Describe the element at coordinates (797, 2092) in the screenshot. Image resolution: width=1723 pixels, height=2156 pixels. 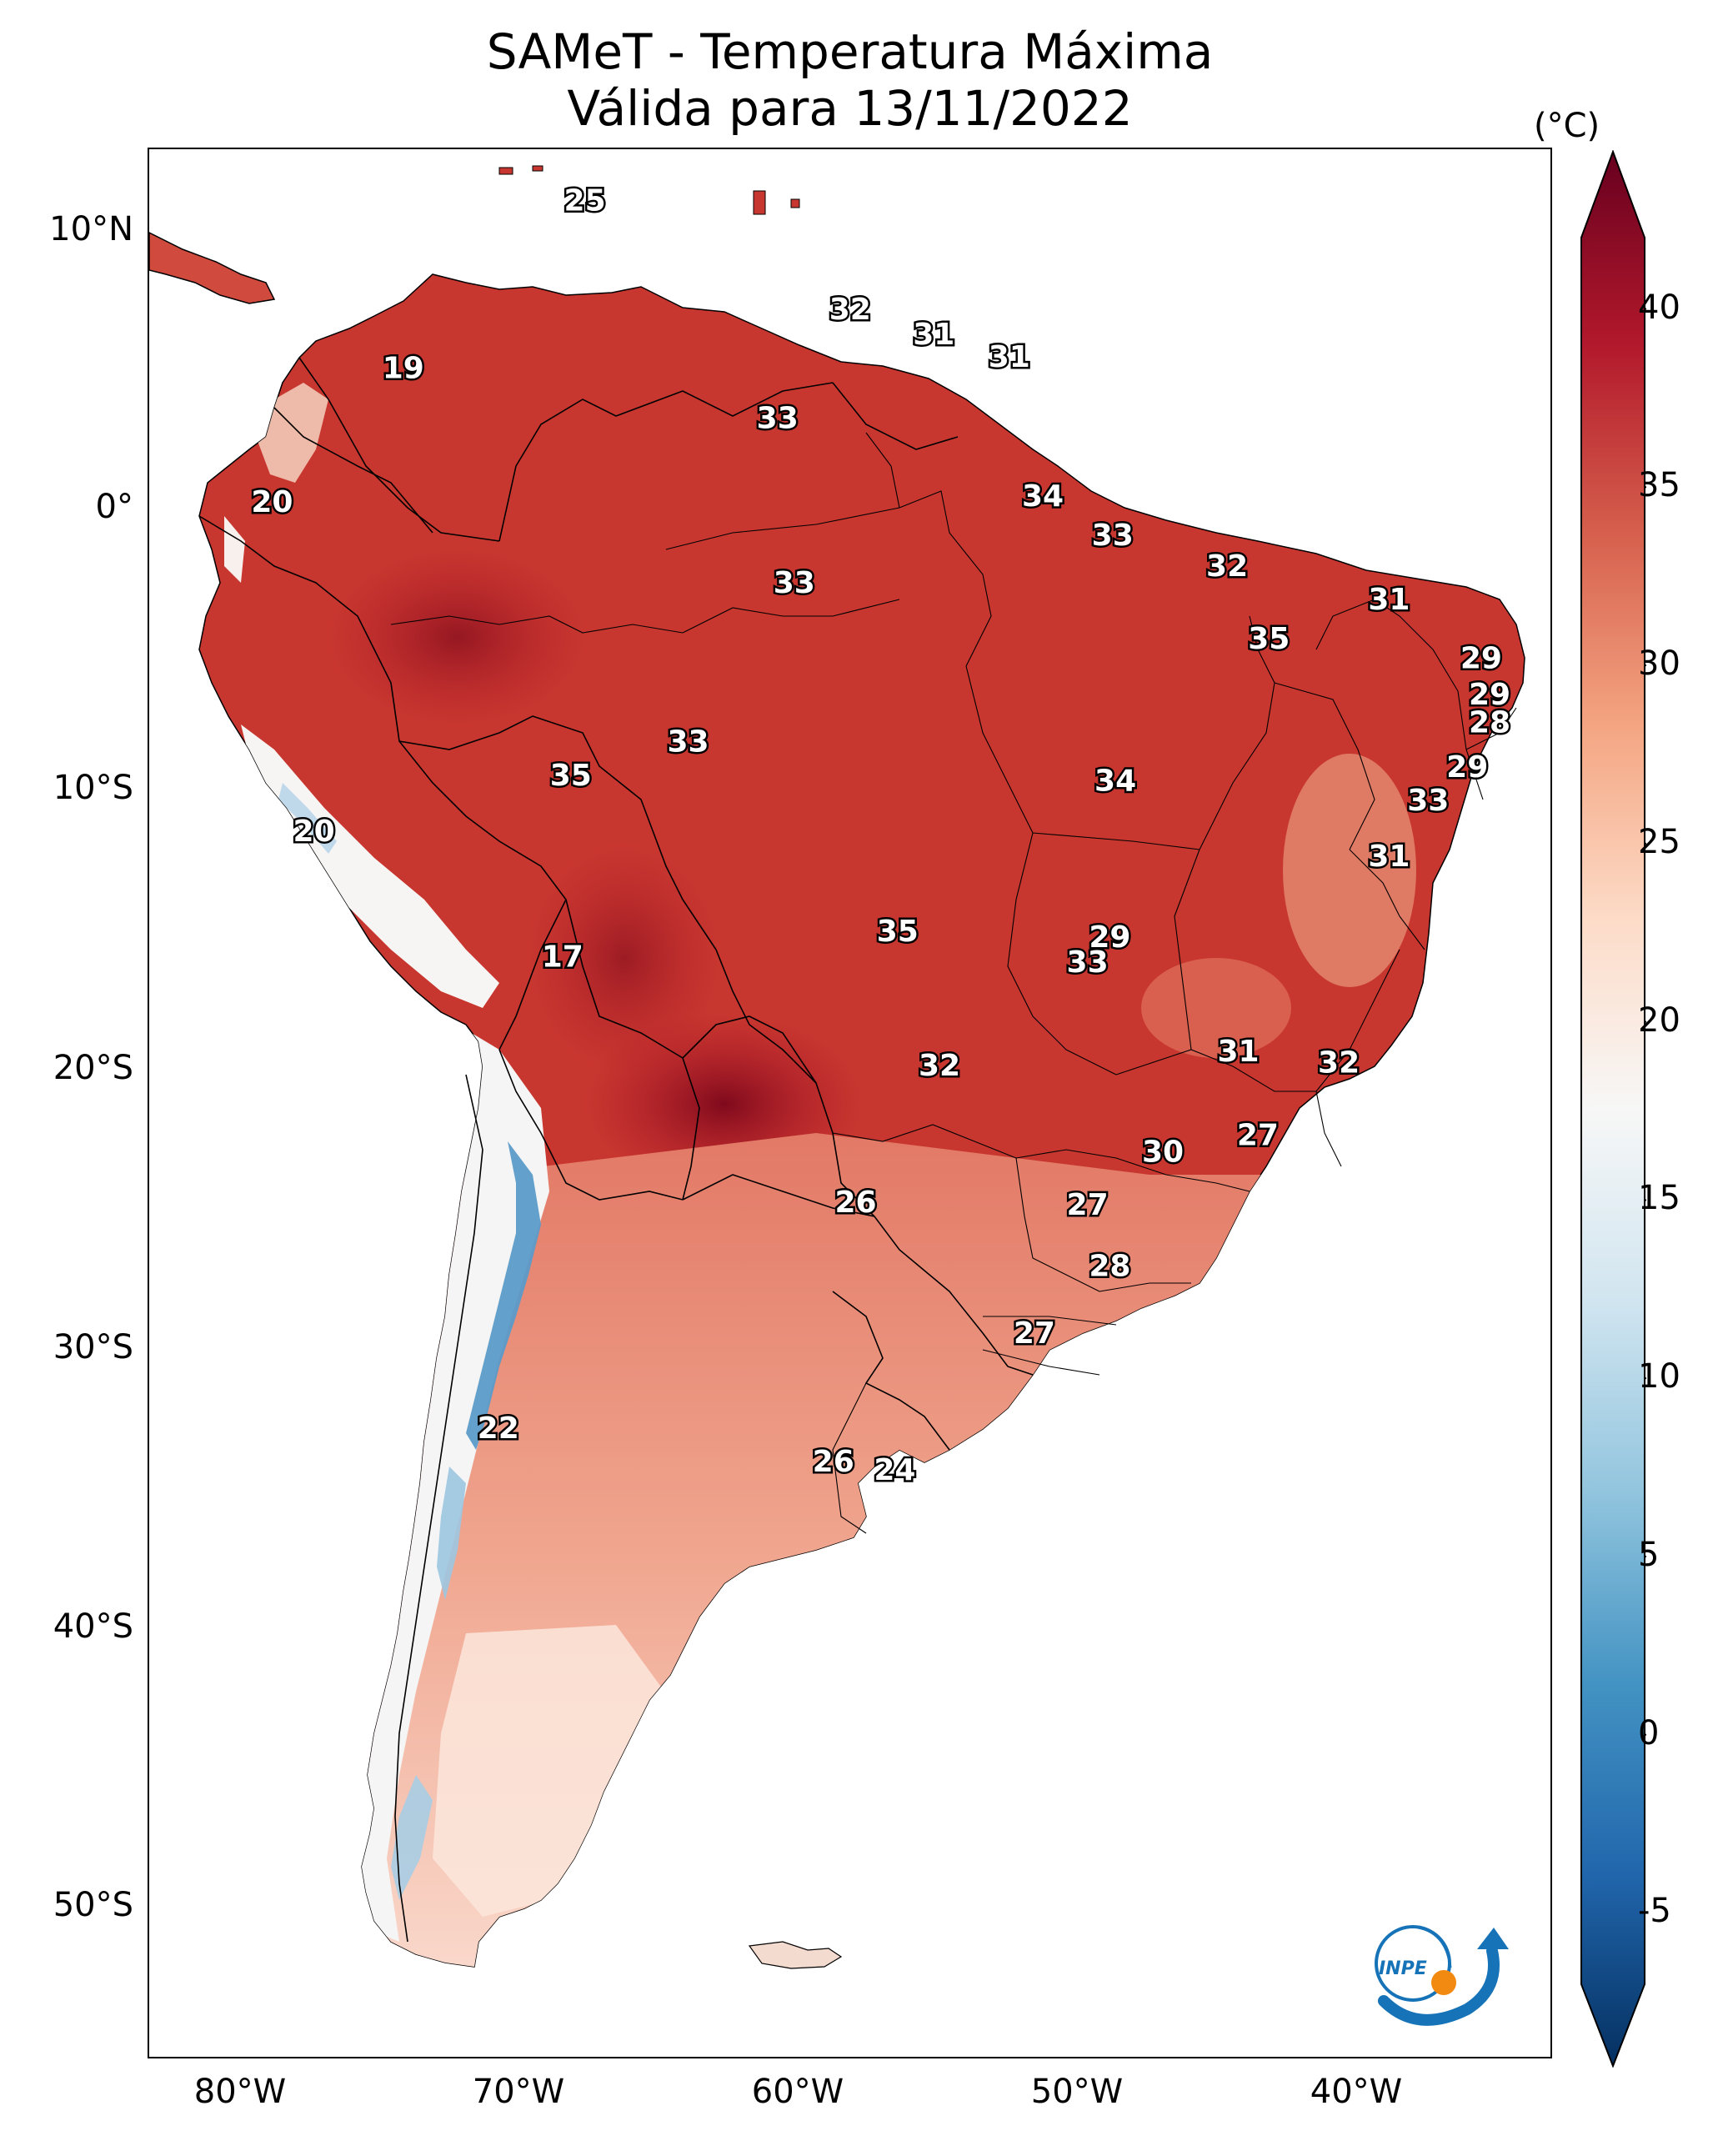
I see `lon-label-60w: 60°W` at that location.